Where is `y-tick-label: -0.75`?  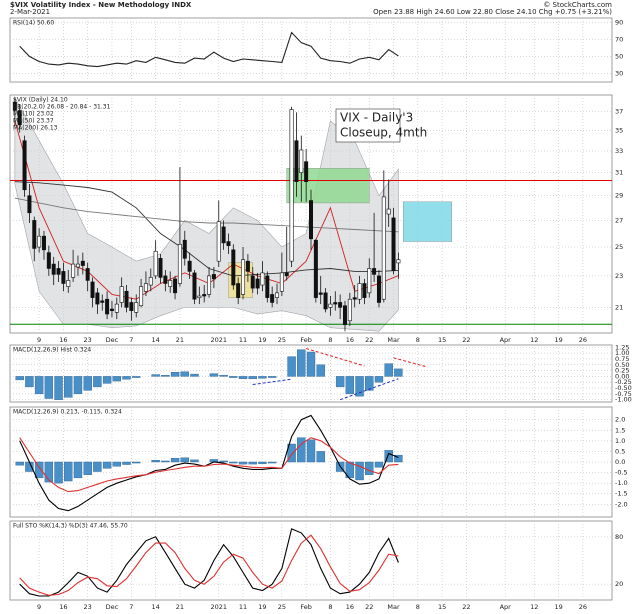 y-tick-label: -0.75 is located at coordinates (623, 394).